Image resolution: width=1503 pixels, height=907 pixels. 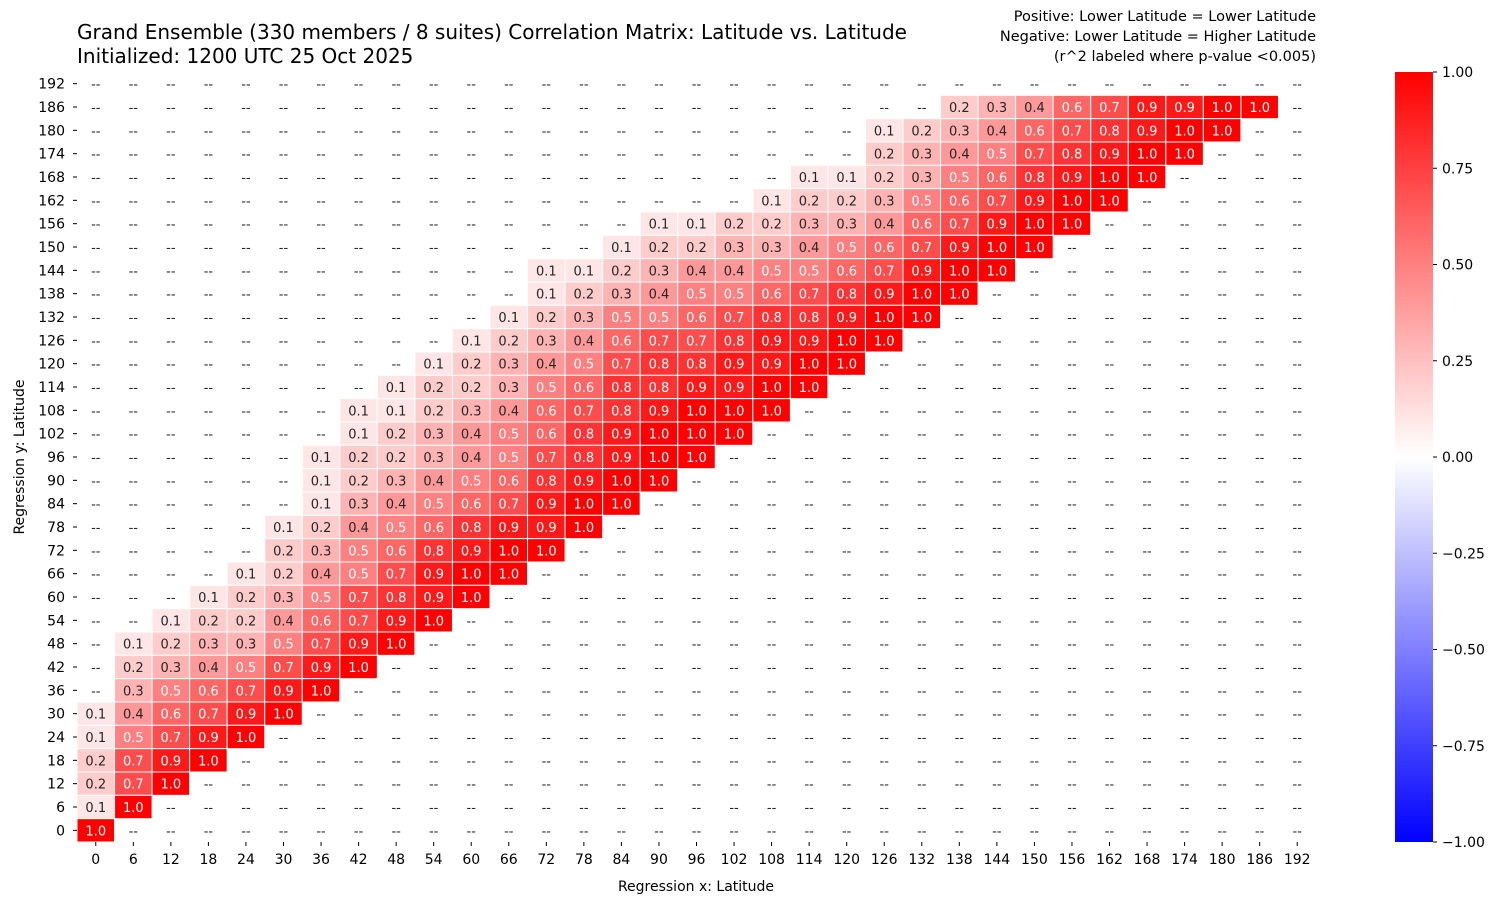 What do you see at coordinates (321, 860) in the screenshot?
I see `x-tick-label: 36` at bounding box center [321, 860].